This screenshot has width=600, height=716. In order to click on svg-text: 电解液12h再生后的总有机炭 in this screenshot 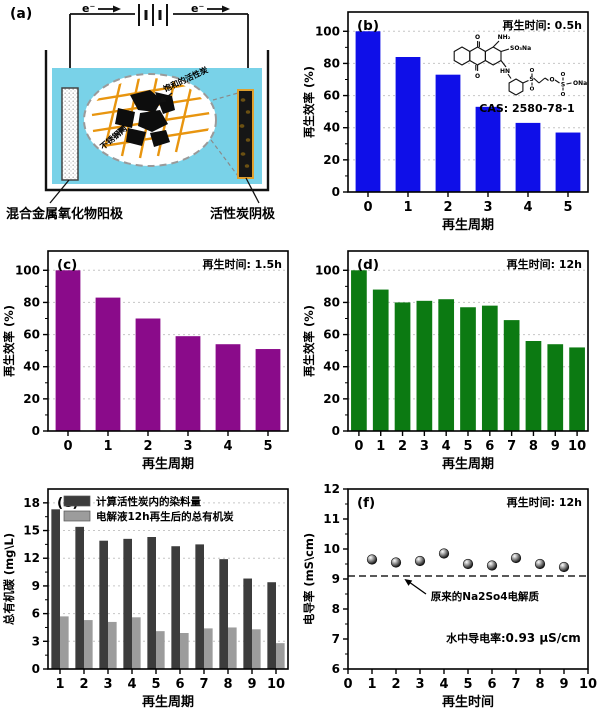, I will do `click(165, 516)`.